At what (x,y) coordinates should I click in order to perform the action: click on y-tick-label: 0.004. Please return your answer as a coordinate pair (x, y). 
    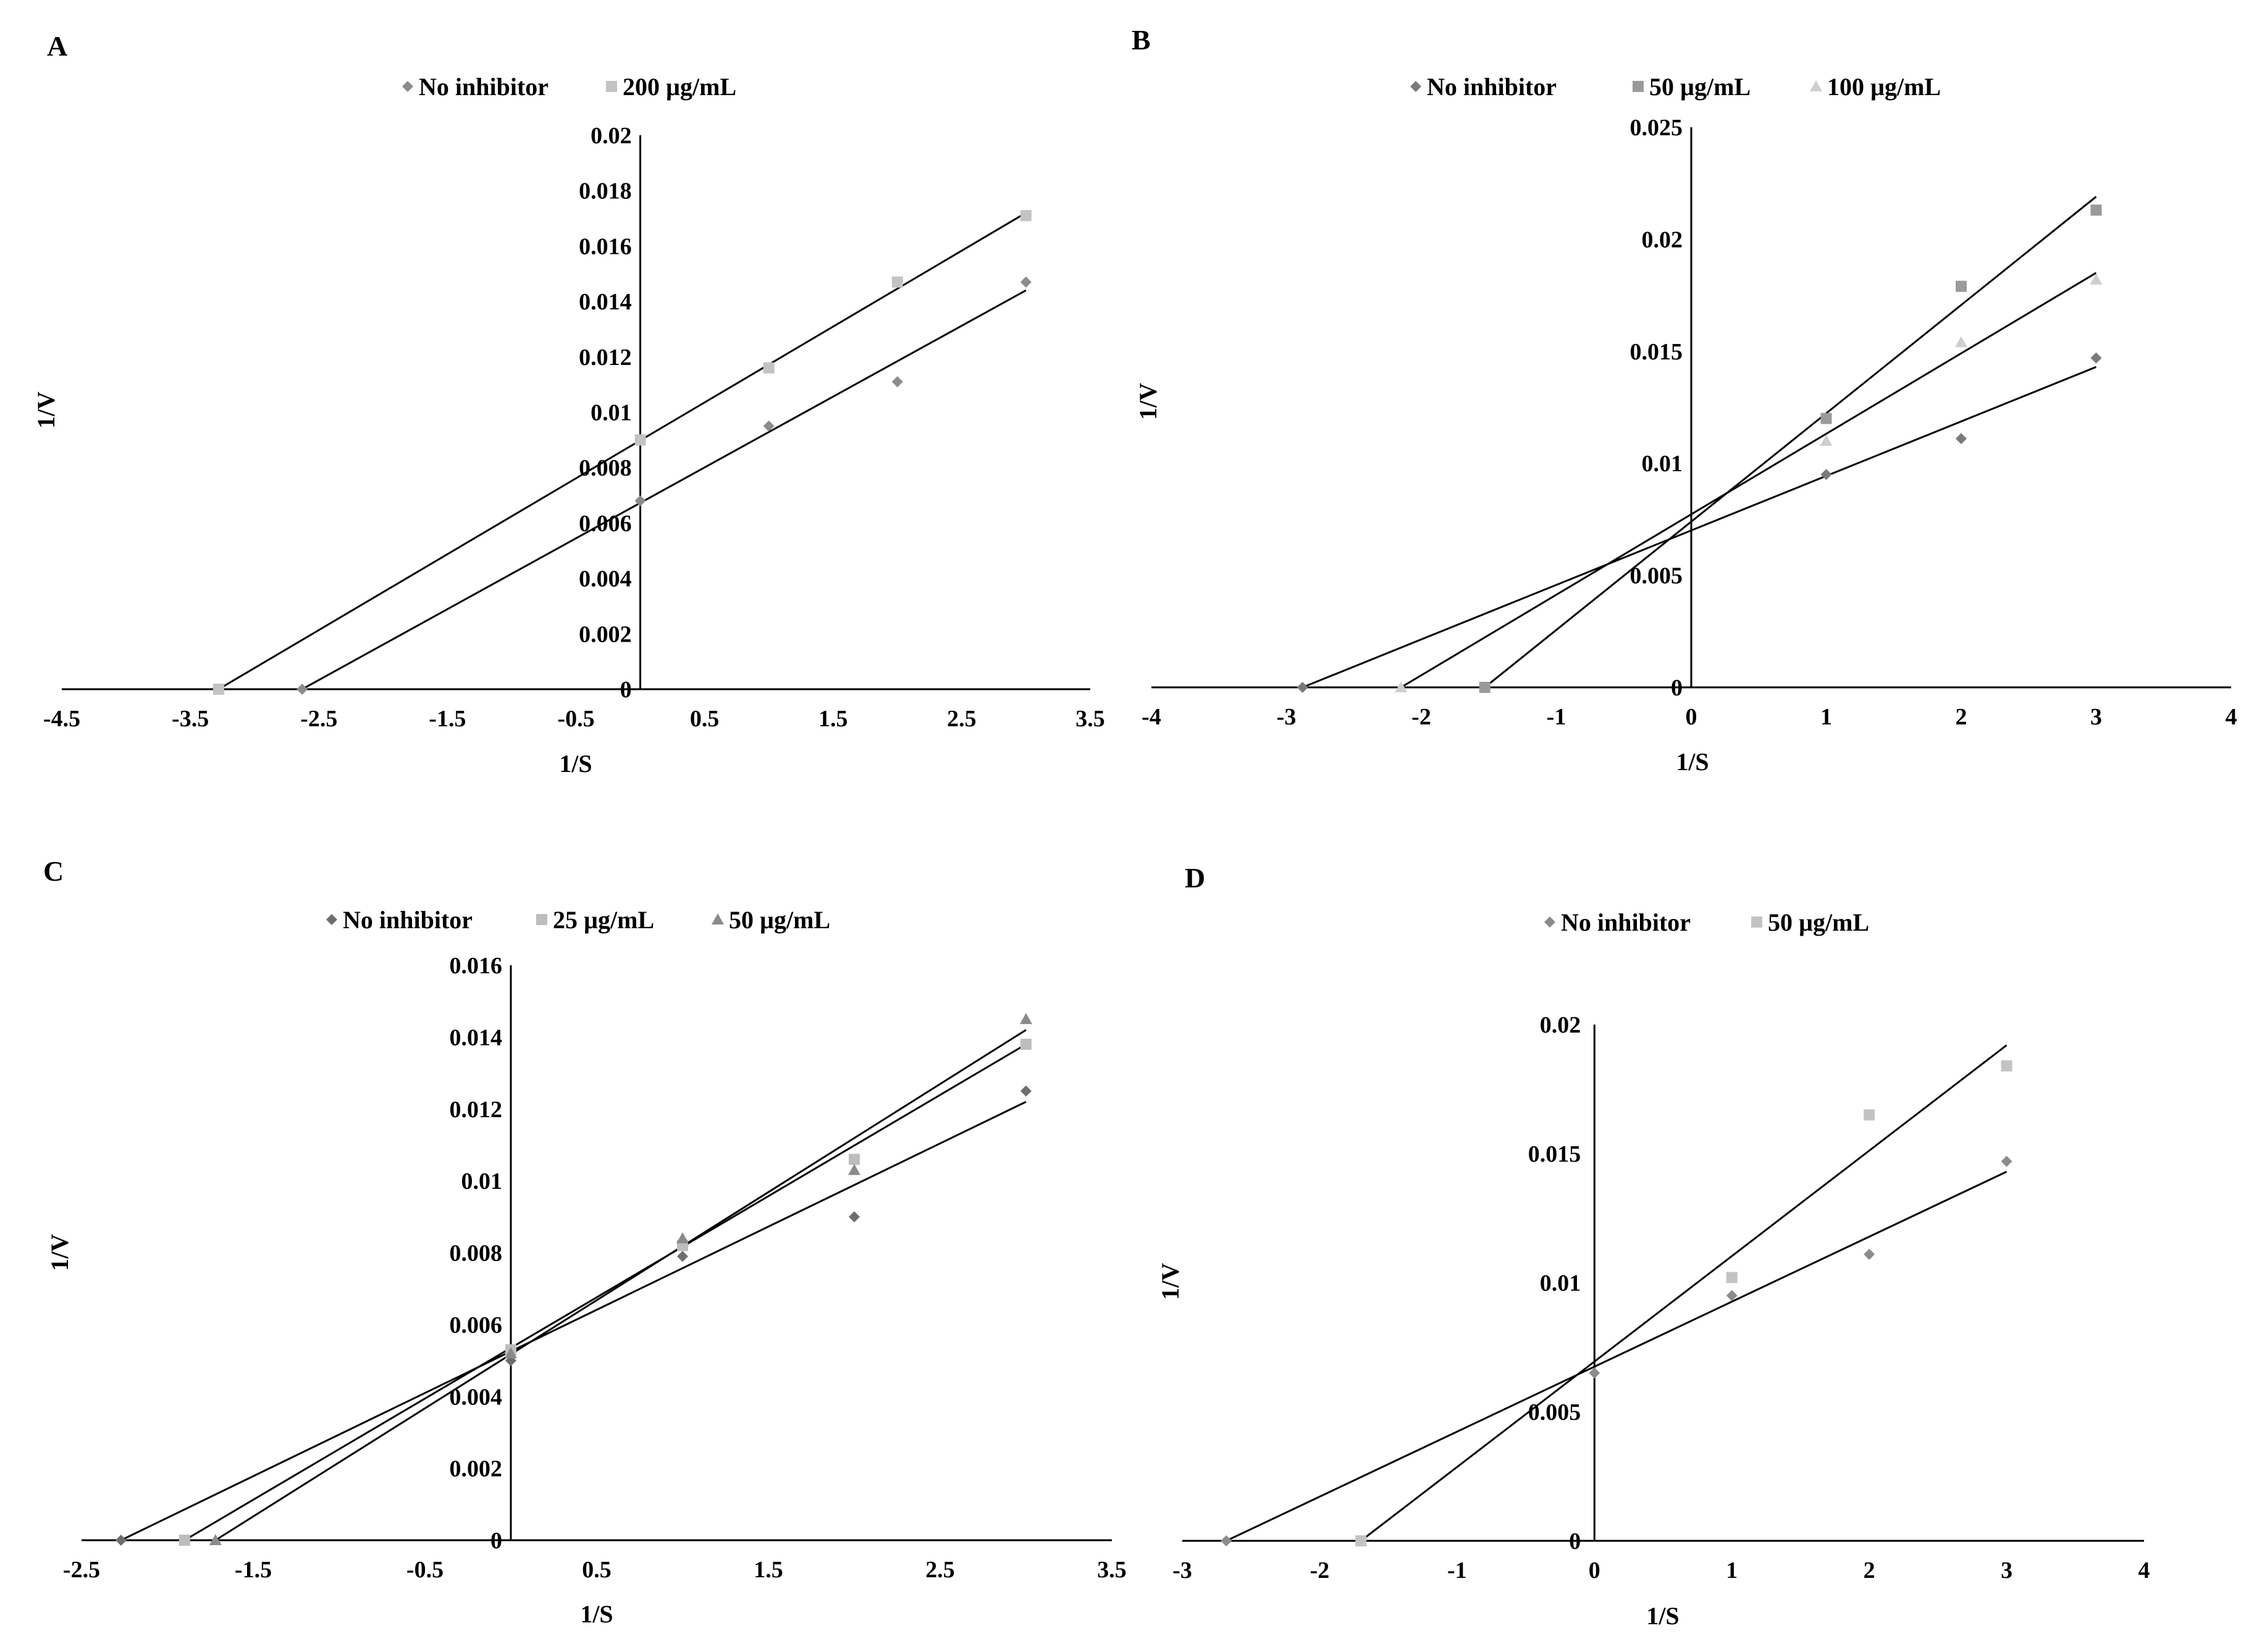
    Looking at the image, I should click on (605, 579).